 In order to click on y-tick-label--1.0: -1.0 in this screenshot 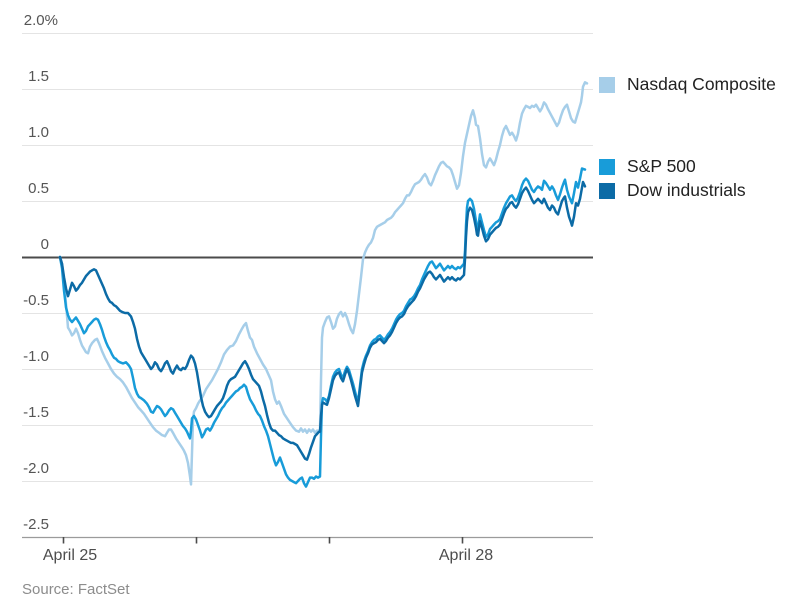, I will do `click(36, 356)`.